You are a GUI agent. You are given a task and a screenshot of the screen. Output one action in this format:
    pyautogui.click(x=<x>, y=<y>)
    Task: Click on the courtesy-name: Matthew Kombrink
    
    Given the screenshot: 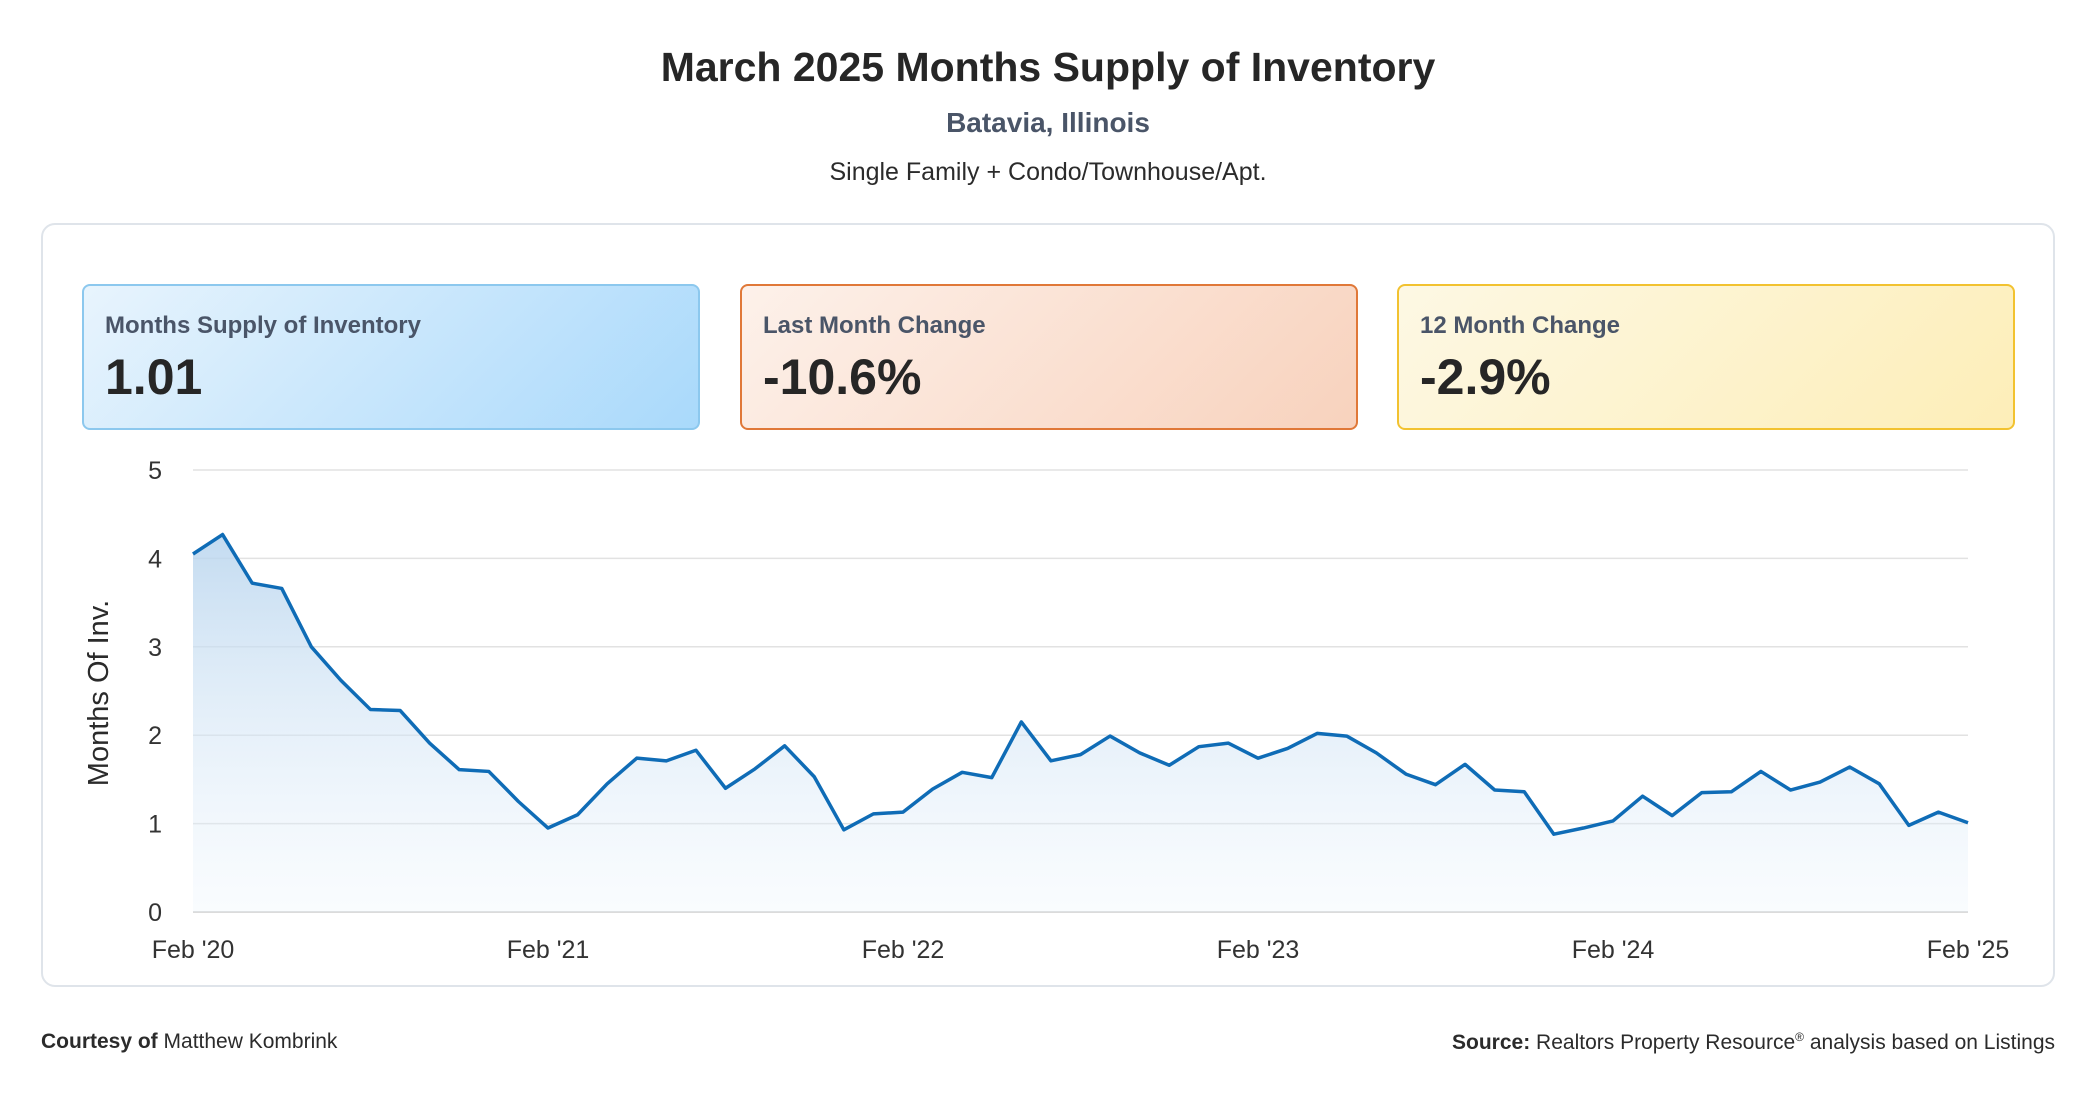 What is the action you would take?
    pyautogui.click(x=250, y=1041)
    